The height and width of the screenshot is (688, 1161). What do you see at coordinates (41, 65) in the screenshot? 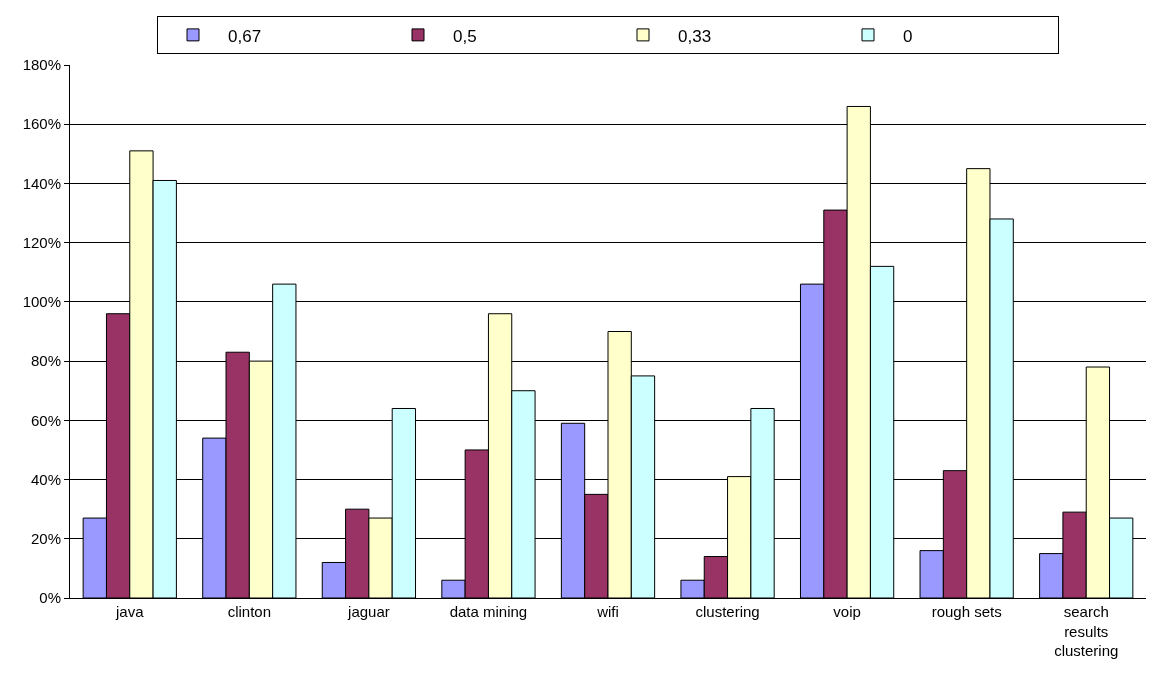
I see `y-tick-label: 180%` at bounding box center [41, 65].